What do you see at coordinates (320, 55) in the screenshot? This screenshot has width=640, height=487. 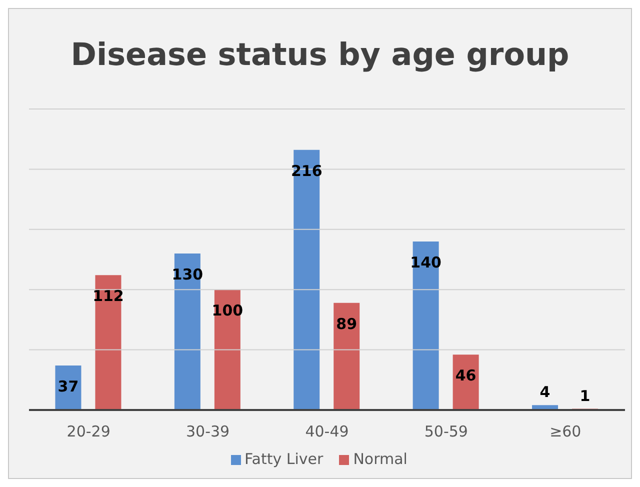 I see `chart-title: Disease status by age group` at bounding box center [320, 55].